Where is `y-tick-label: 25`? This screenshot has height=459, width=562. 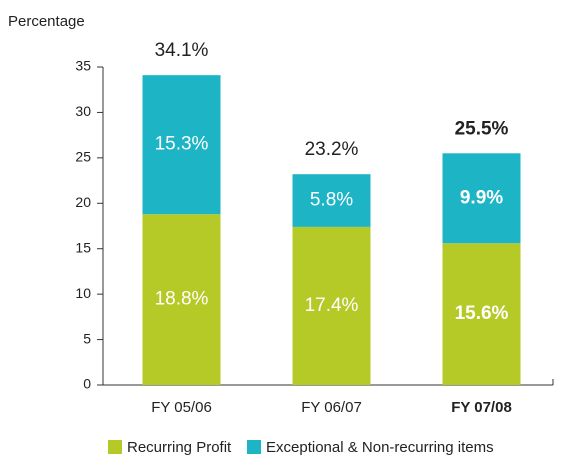 y-tick-label: 25 is located at coordinates (83, 157).